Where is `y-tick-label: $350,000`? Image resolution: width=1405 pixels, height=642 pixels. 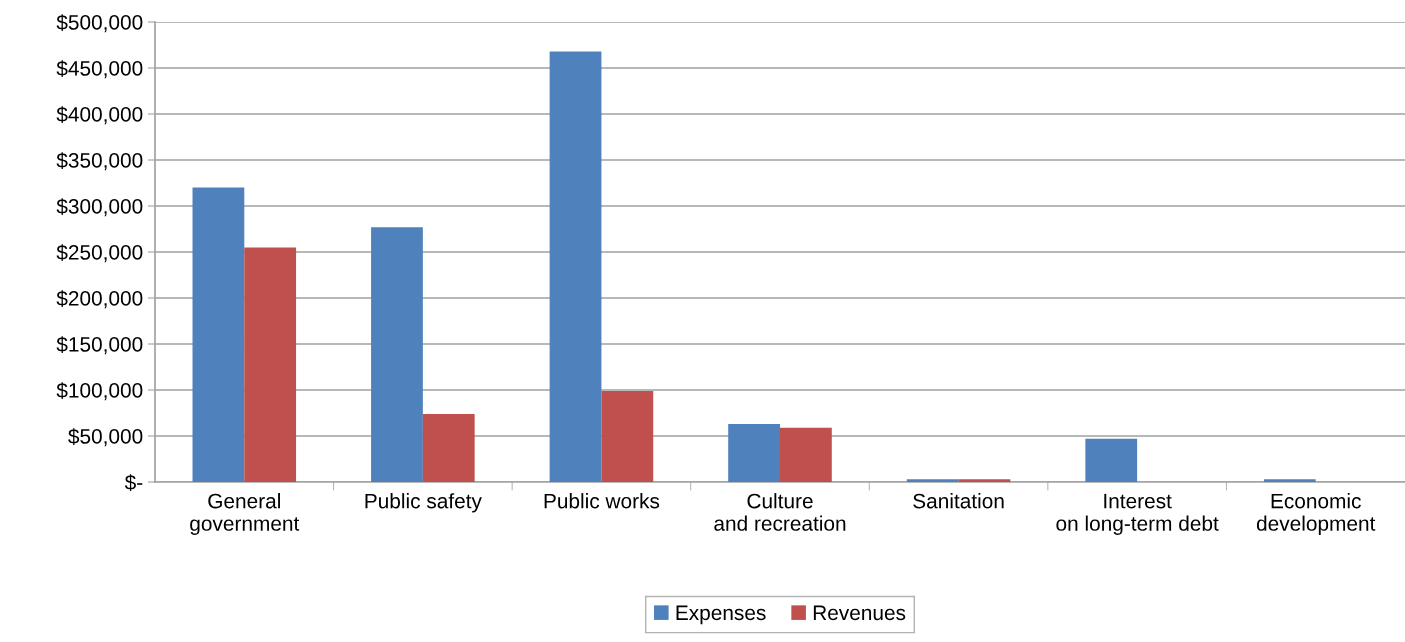
y-tick-label: $350,000 is located at coordinates (99, 161).